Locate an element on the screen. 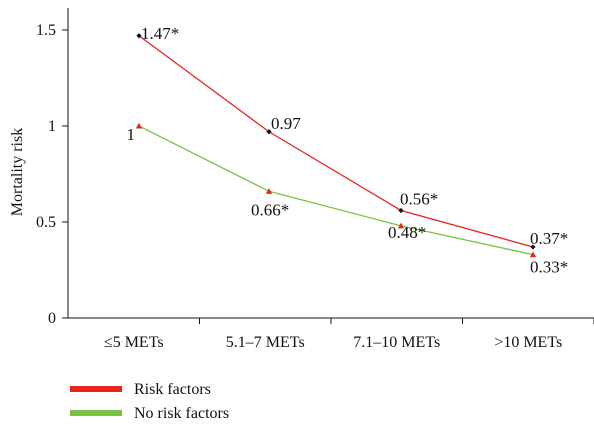  y-ticks: 0 0.5 1 1.5 is located at coordinates (52, 174).